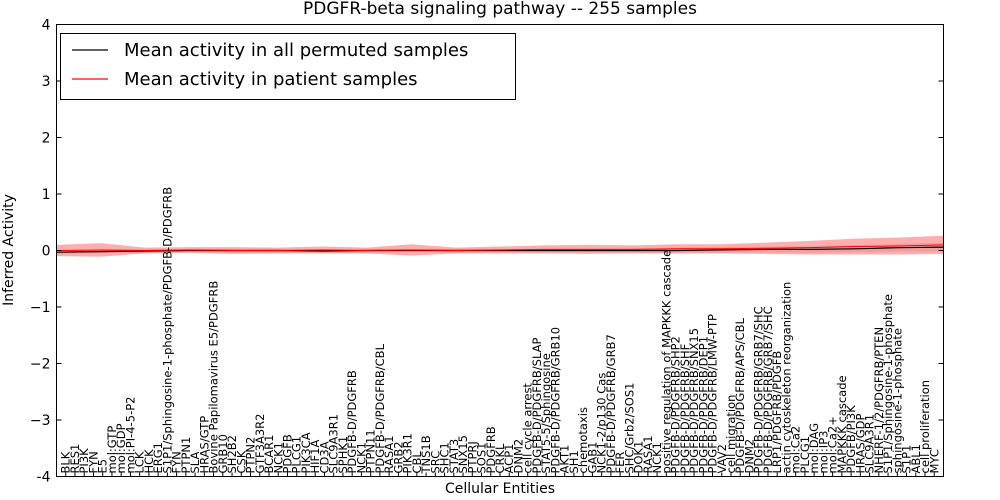  I want to click on entity-label: HCK, so click(149, 461).